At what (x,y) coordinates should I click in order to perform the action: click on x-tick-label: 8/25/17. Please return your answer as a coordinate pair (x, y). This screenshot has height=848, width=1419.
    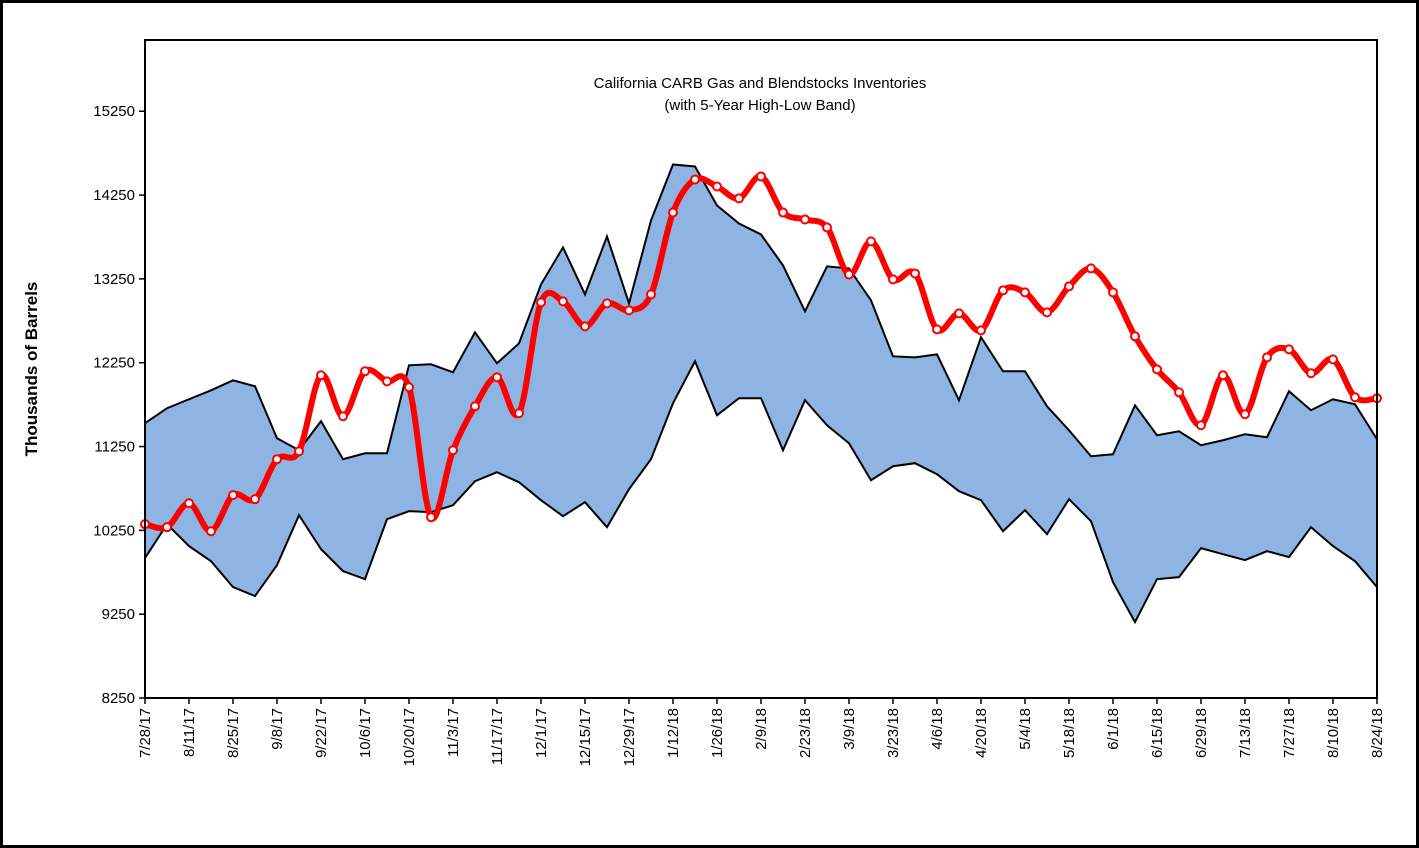
    Looking at the image, I should click on (233, 733).